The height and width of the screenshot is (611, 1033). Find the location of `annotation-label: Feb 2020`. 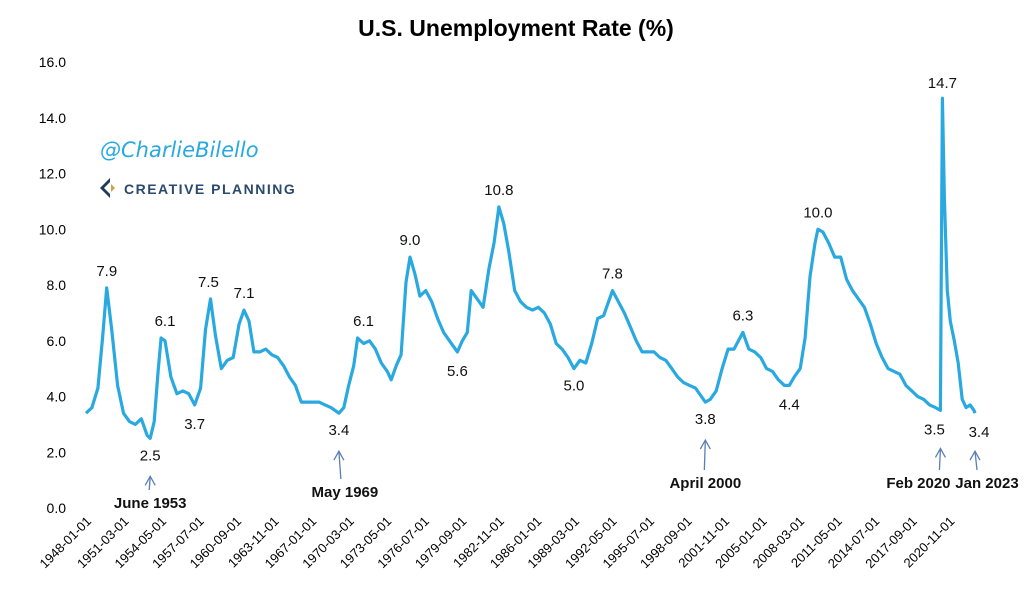

annotation-label: Feb 2020 is located at coordinates (918, 483).